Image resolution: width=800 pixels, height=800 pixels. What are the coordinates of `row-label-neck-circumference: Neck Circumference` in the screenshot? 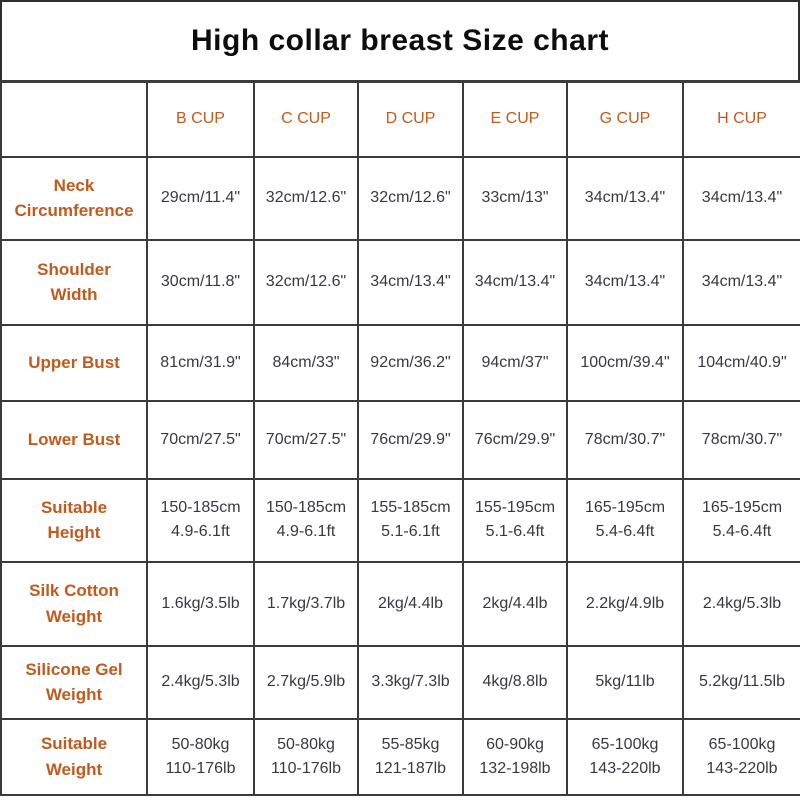 It's located at (74, 198).